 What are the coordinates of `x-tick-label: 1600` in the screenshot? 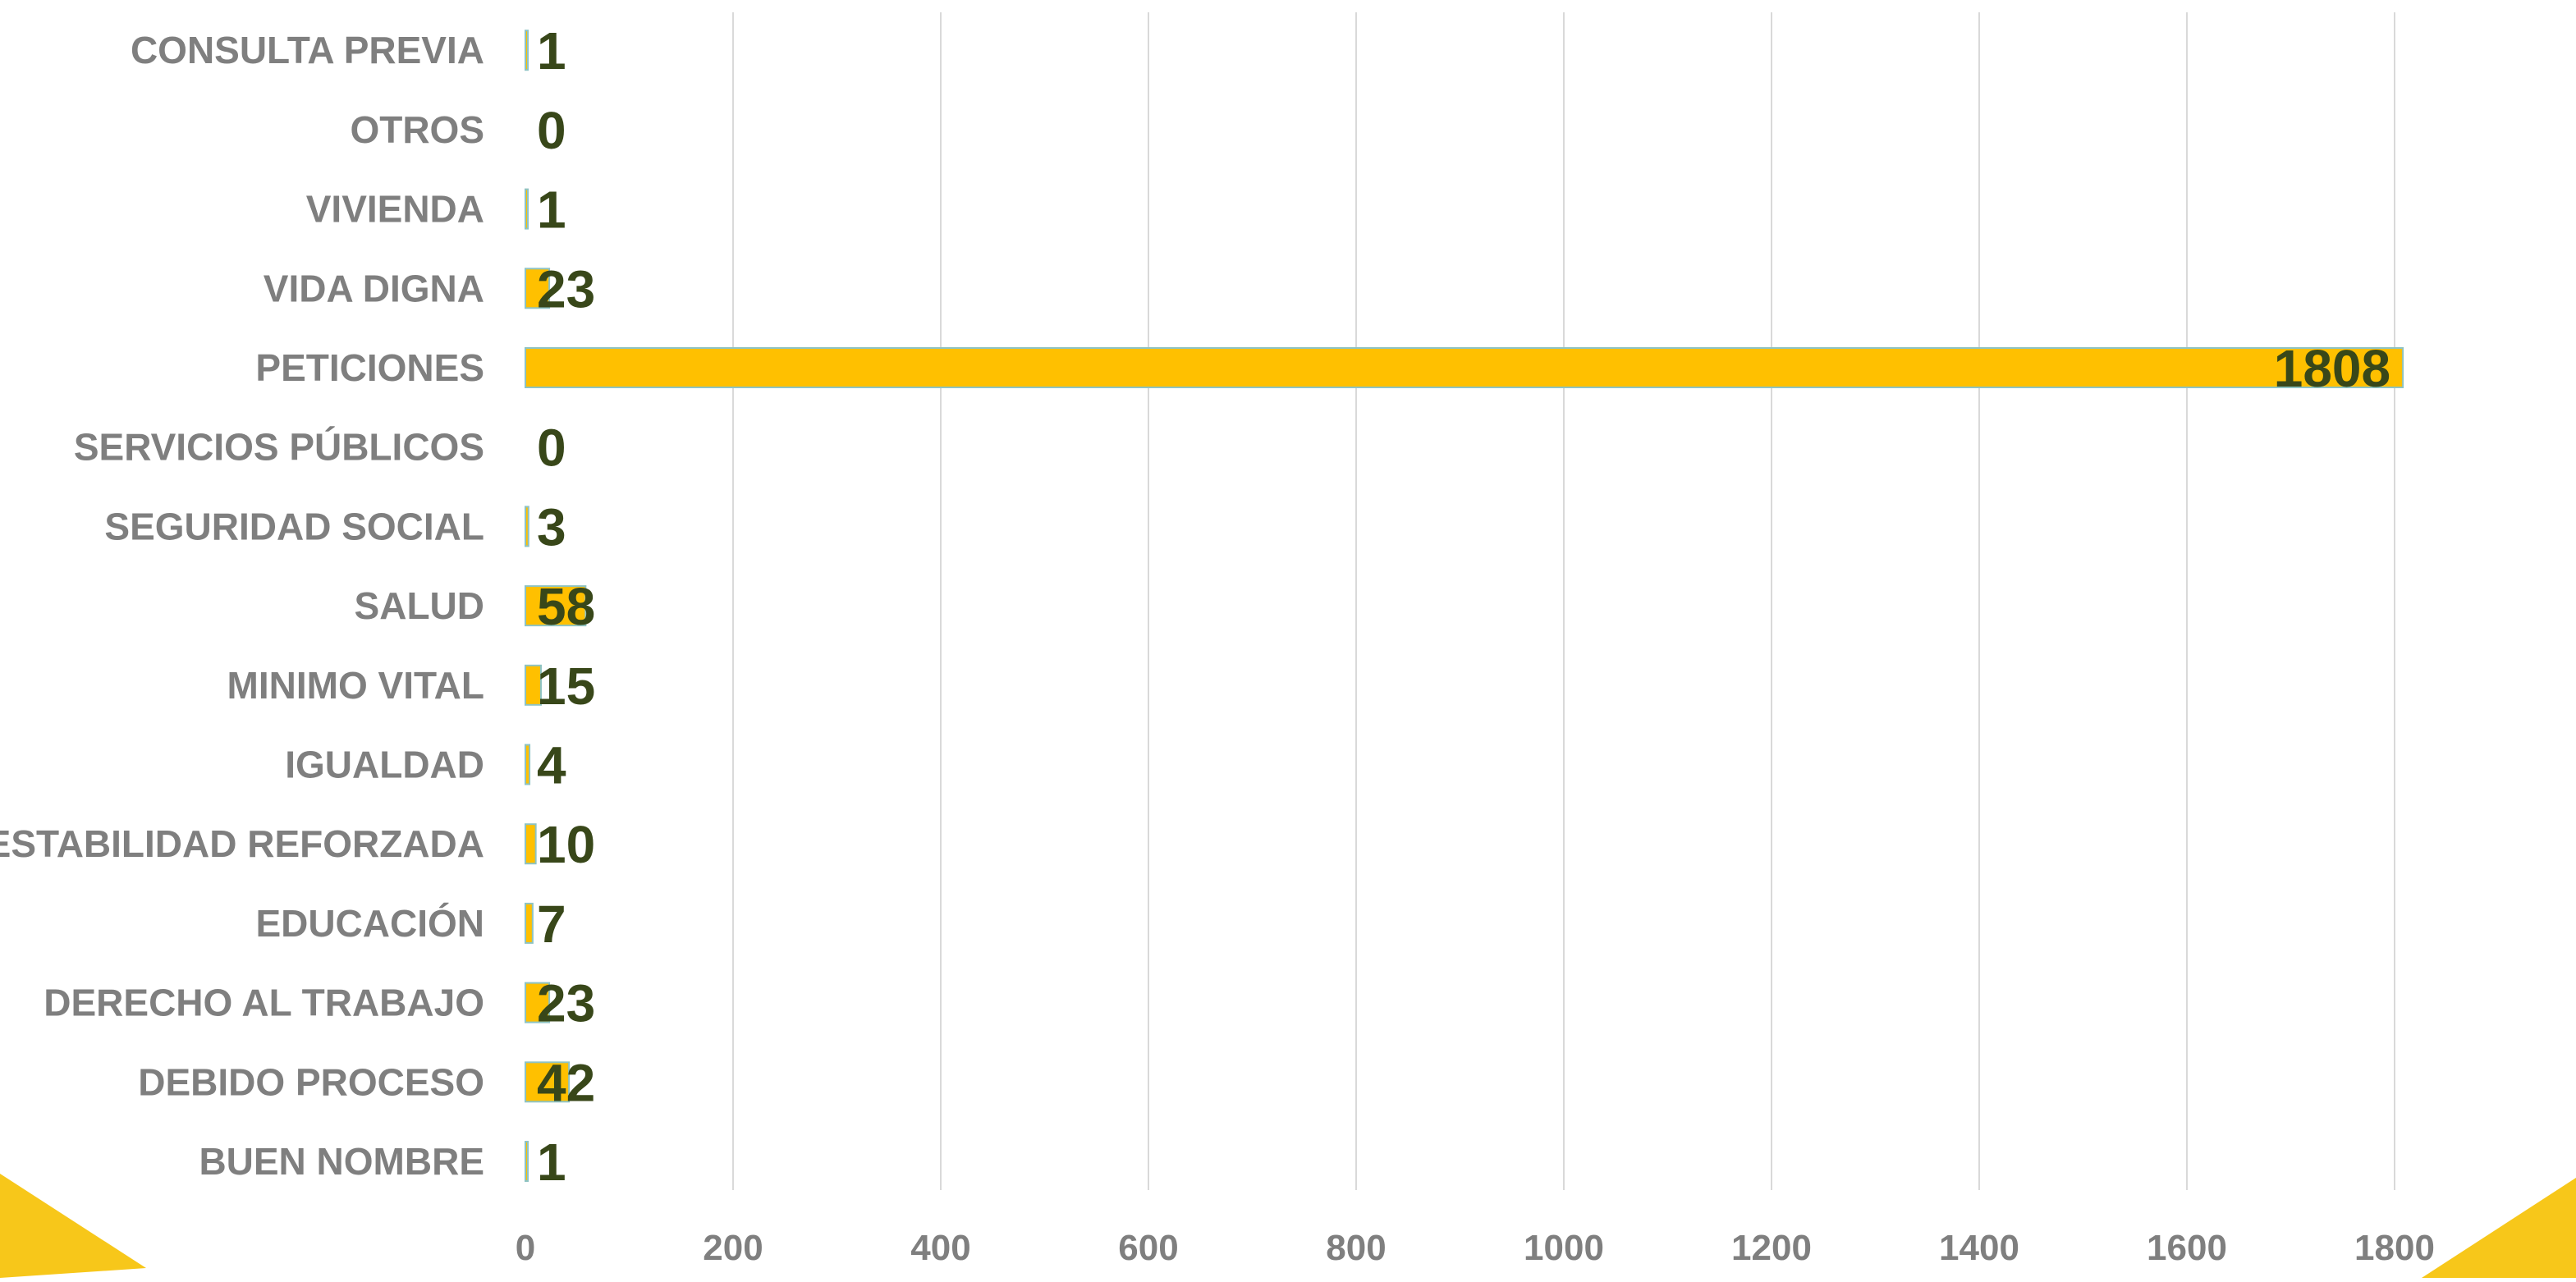 It's located at (2187, 1248).